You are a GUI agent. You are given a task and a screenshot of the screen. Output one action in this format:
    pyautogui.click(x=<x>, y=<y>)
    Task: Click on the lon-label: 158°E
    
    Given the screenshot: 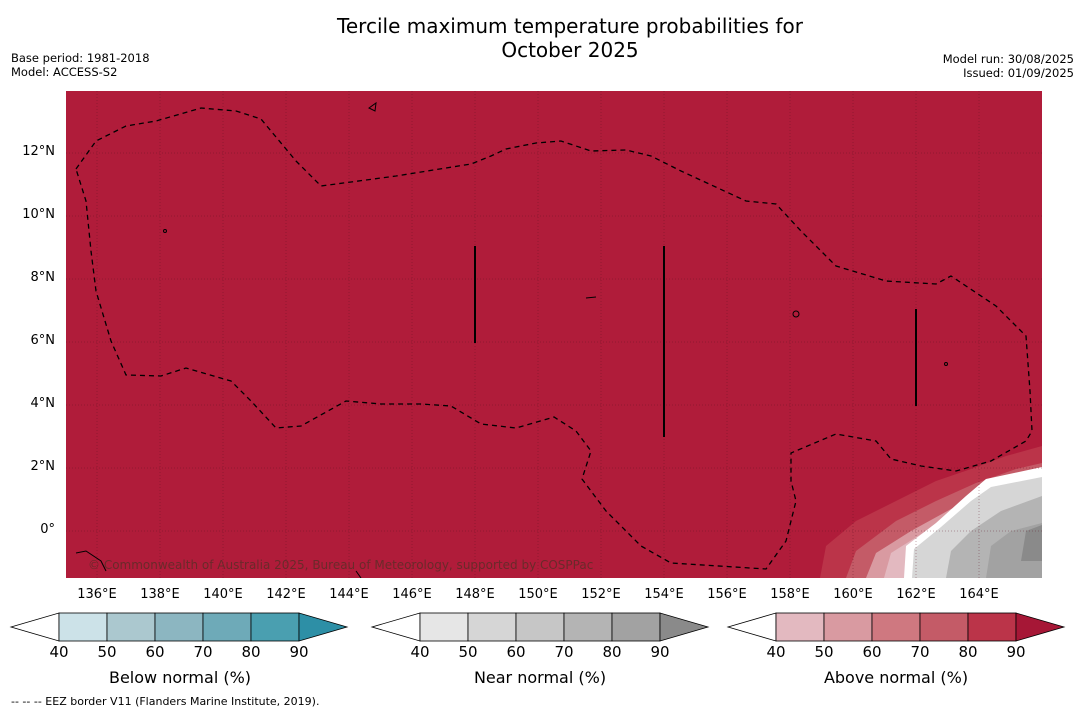 What is the action you would take?
    pyautogui.click(x=790, y=594)
    